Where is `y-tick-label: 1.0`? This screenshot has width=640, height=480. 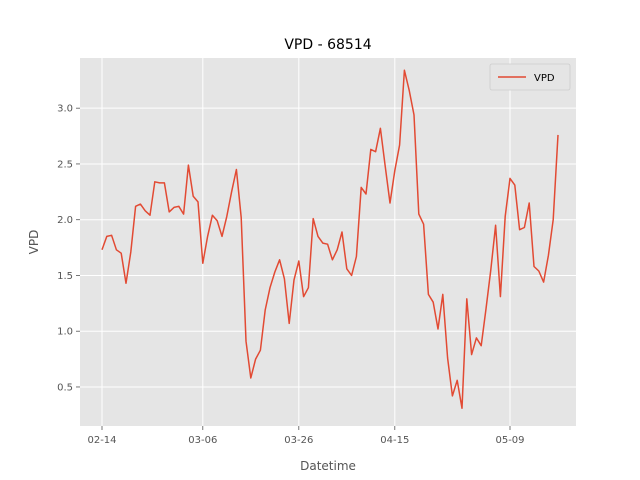 y-tick-label: 1.0 is located at coordinates (65, 332).